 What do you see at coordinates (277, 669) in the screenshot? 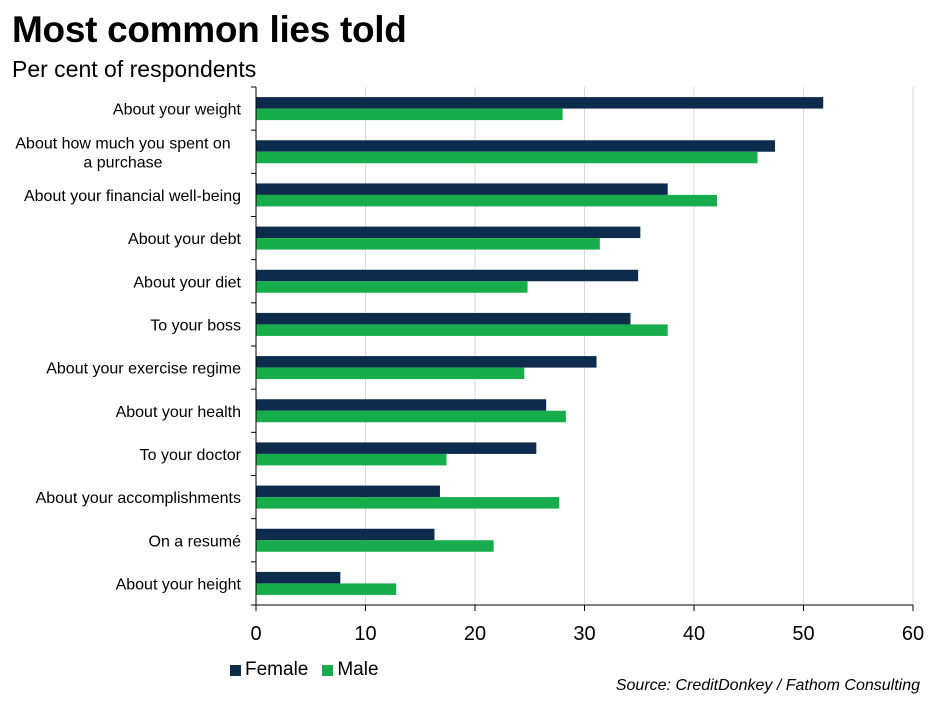
I see `legend-label-female: Female` at bounding box center [277, 669].